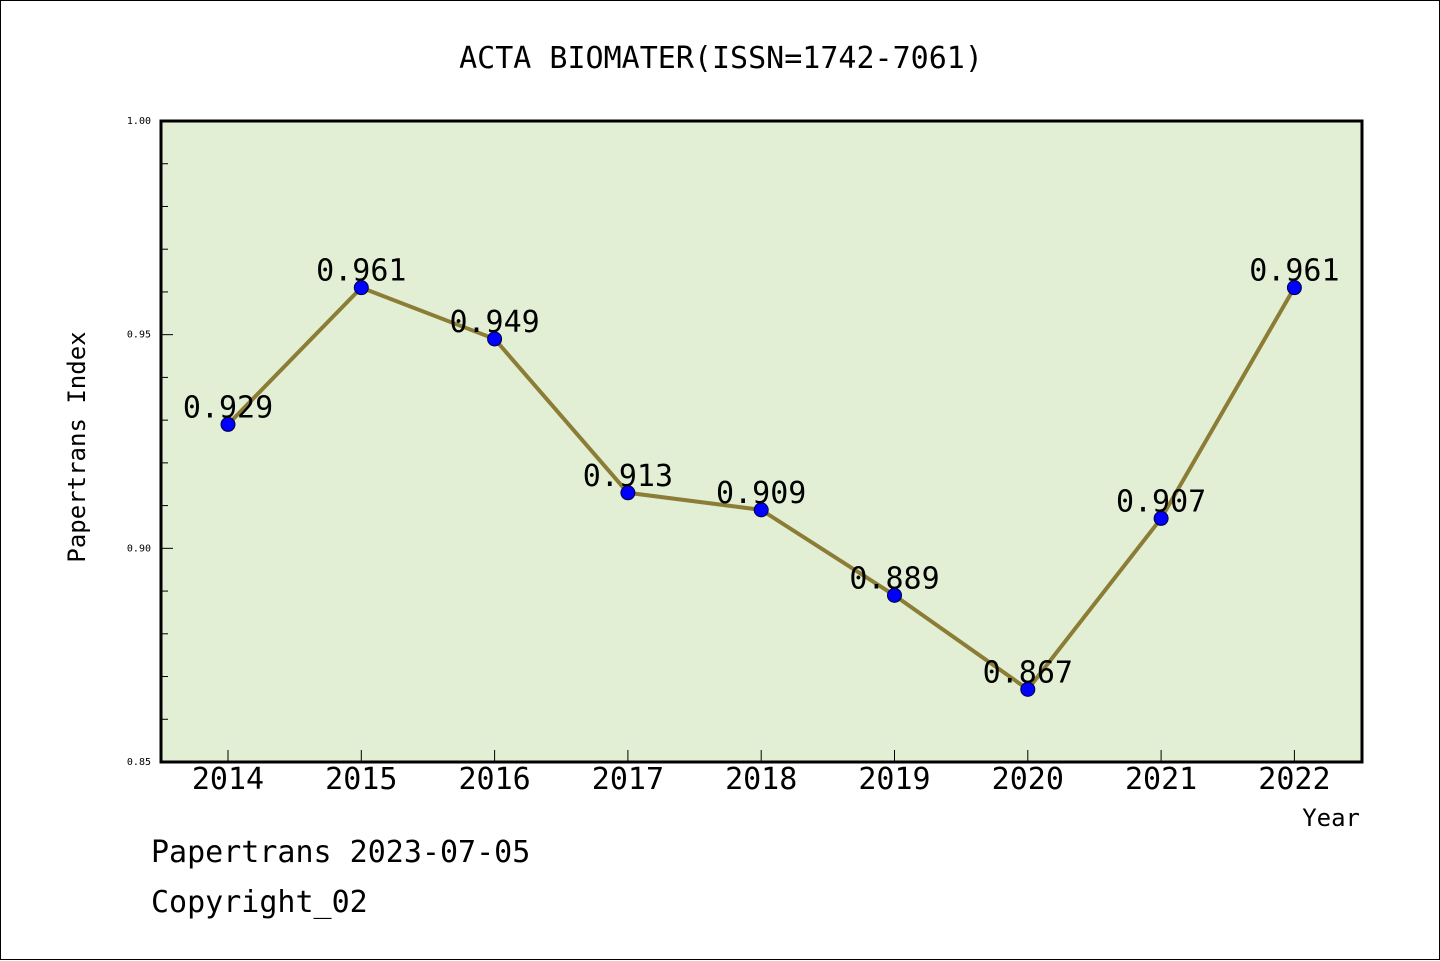 This screenshot has width=1440, height=961. Describe the element at coordinates (761, 493) in the screenshot. I see `data-label: 0.909` at that location.